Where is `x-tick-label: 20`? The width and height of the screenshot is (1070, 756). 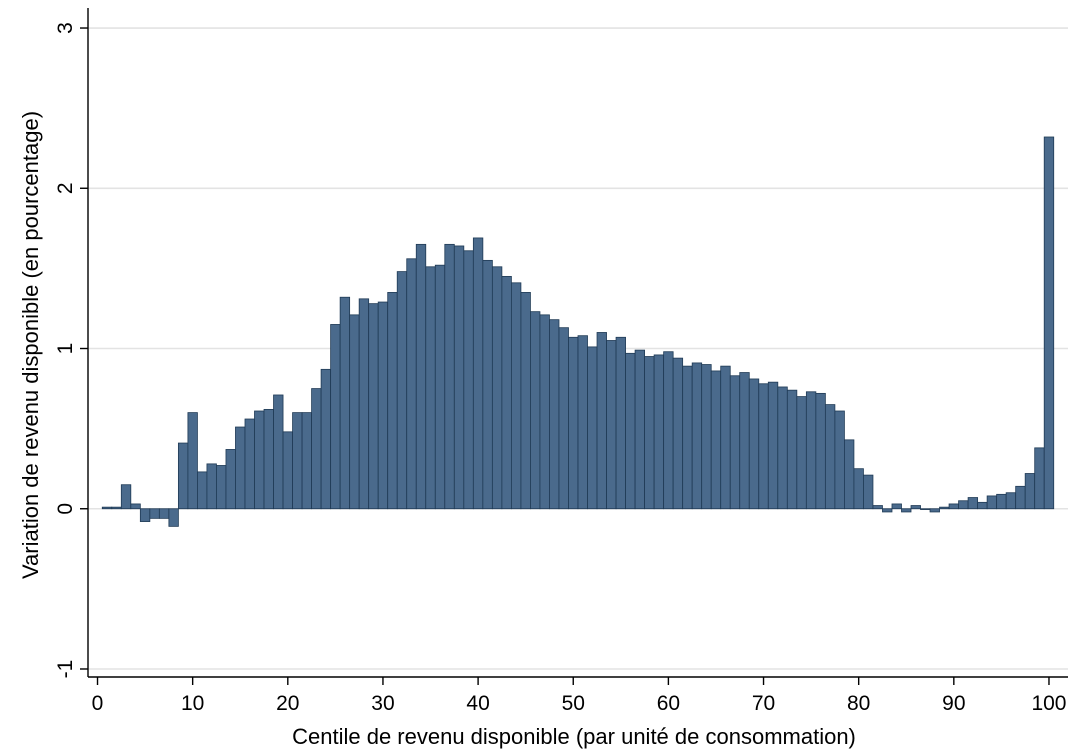
x-tick-label: 20 is located at coordinates (287, 703).